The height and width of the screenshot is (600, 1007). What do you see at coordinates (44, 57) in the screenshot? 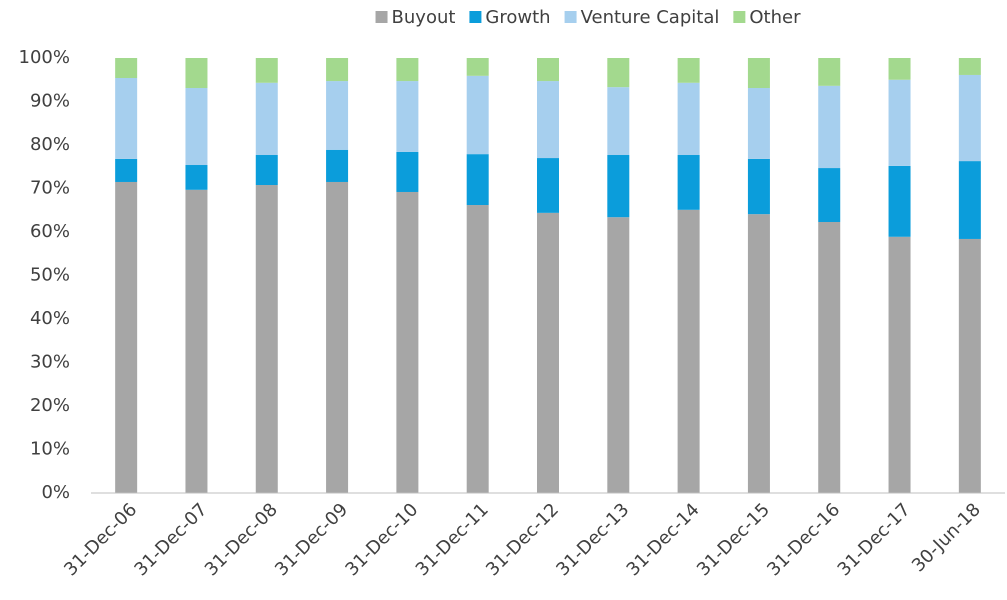
I see `y-tick-label: 100%` at bounding box center [44, 57].